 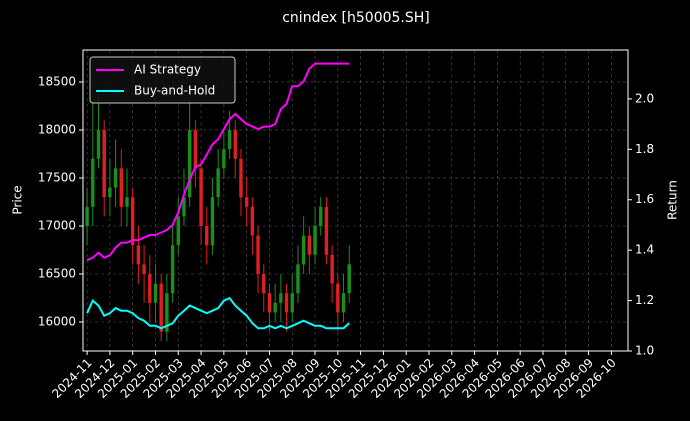 What do you see at coordinates (57, 177) in the screenshot?
I see `y-tick-label: 17500` at bounding box center [57, 177].